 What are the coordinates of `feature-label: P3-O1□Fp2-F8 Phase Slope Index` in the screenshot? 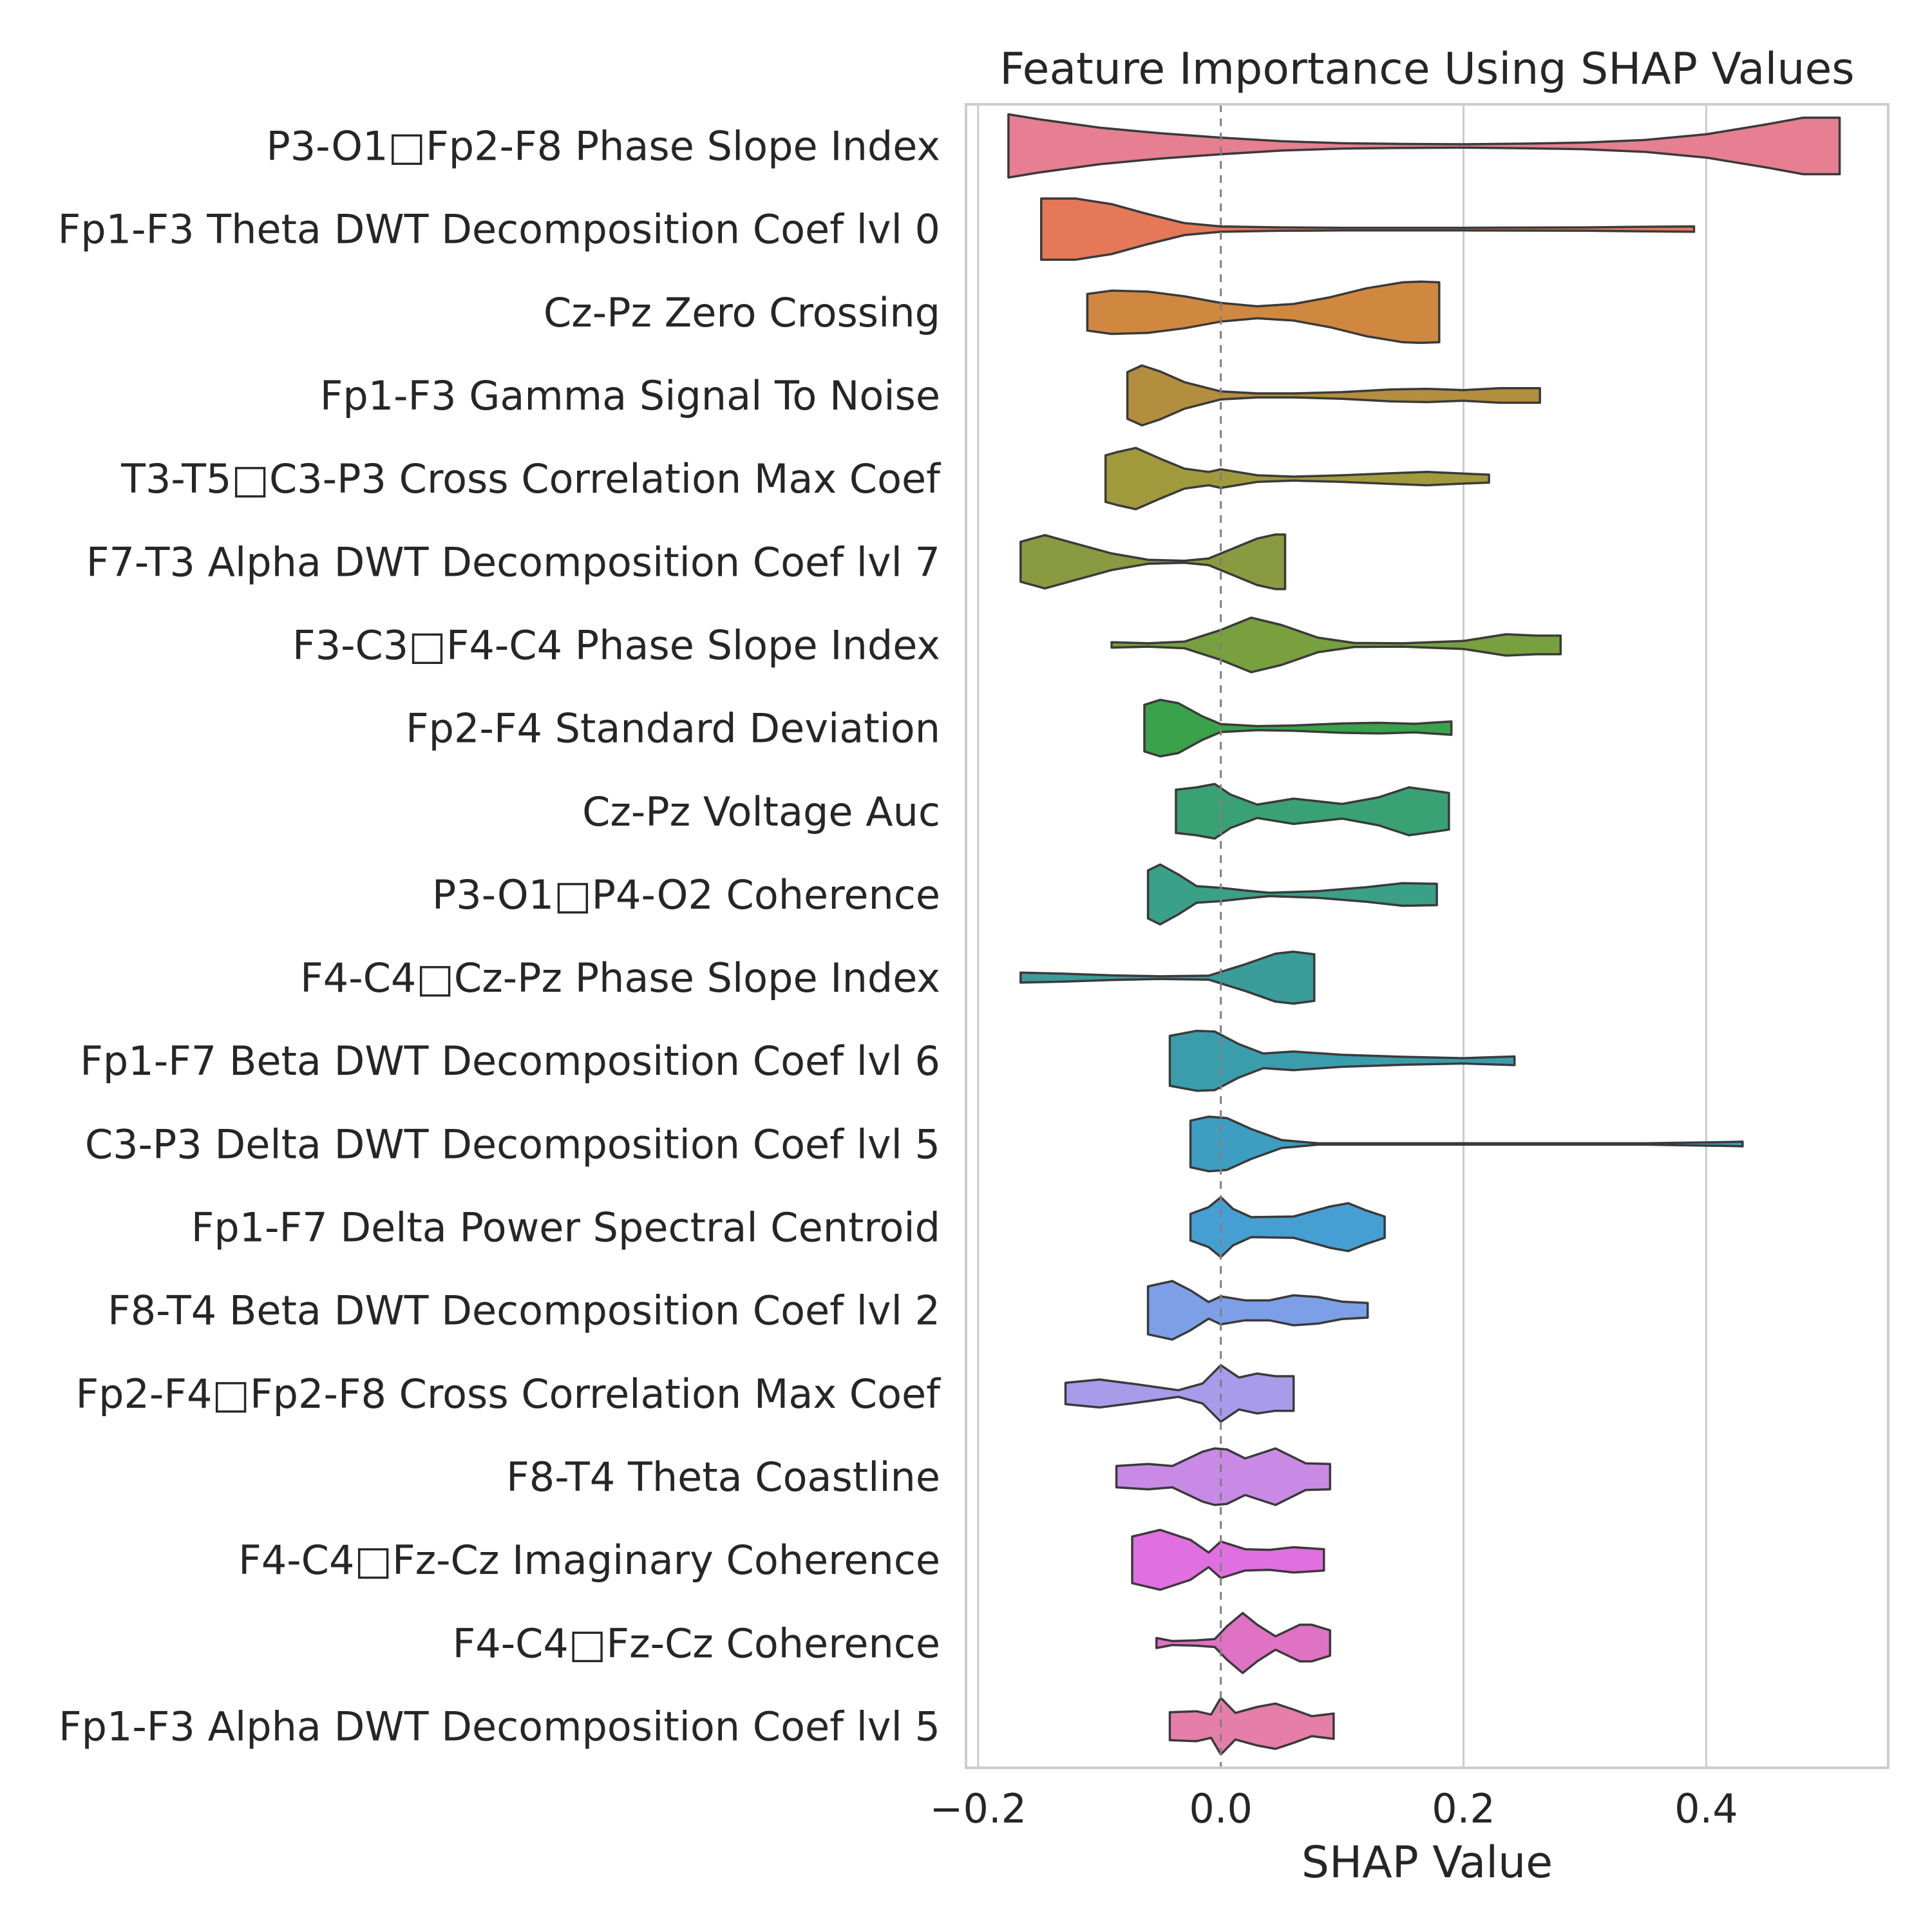 It's located at (603, 147).